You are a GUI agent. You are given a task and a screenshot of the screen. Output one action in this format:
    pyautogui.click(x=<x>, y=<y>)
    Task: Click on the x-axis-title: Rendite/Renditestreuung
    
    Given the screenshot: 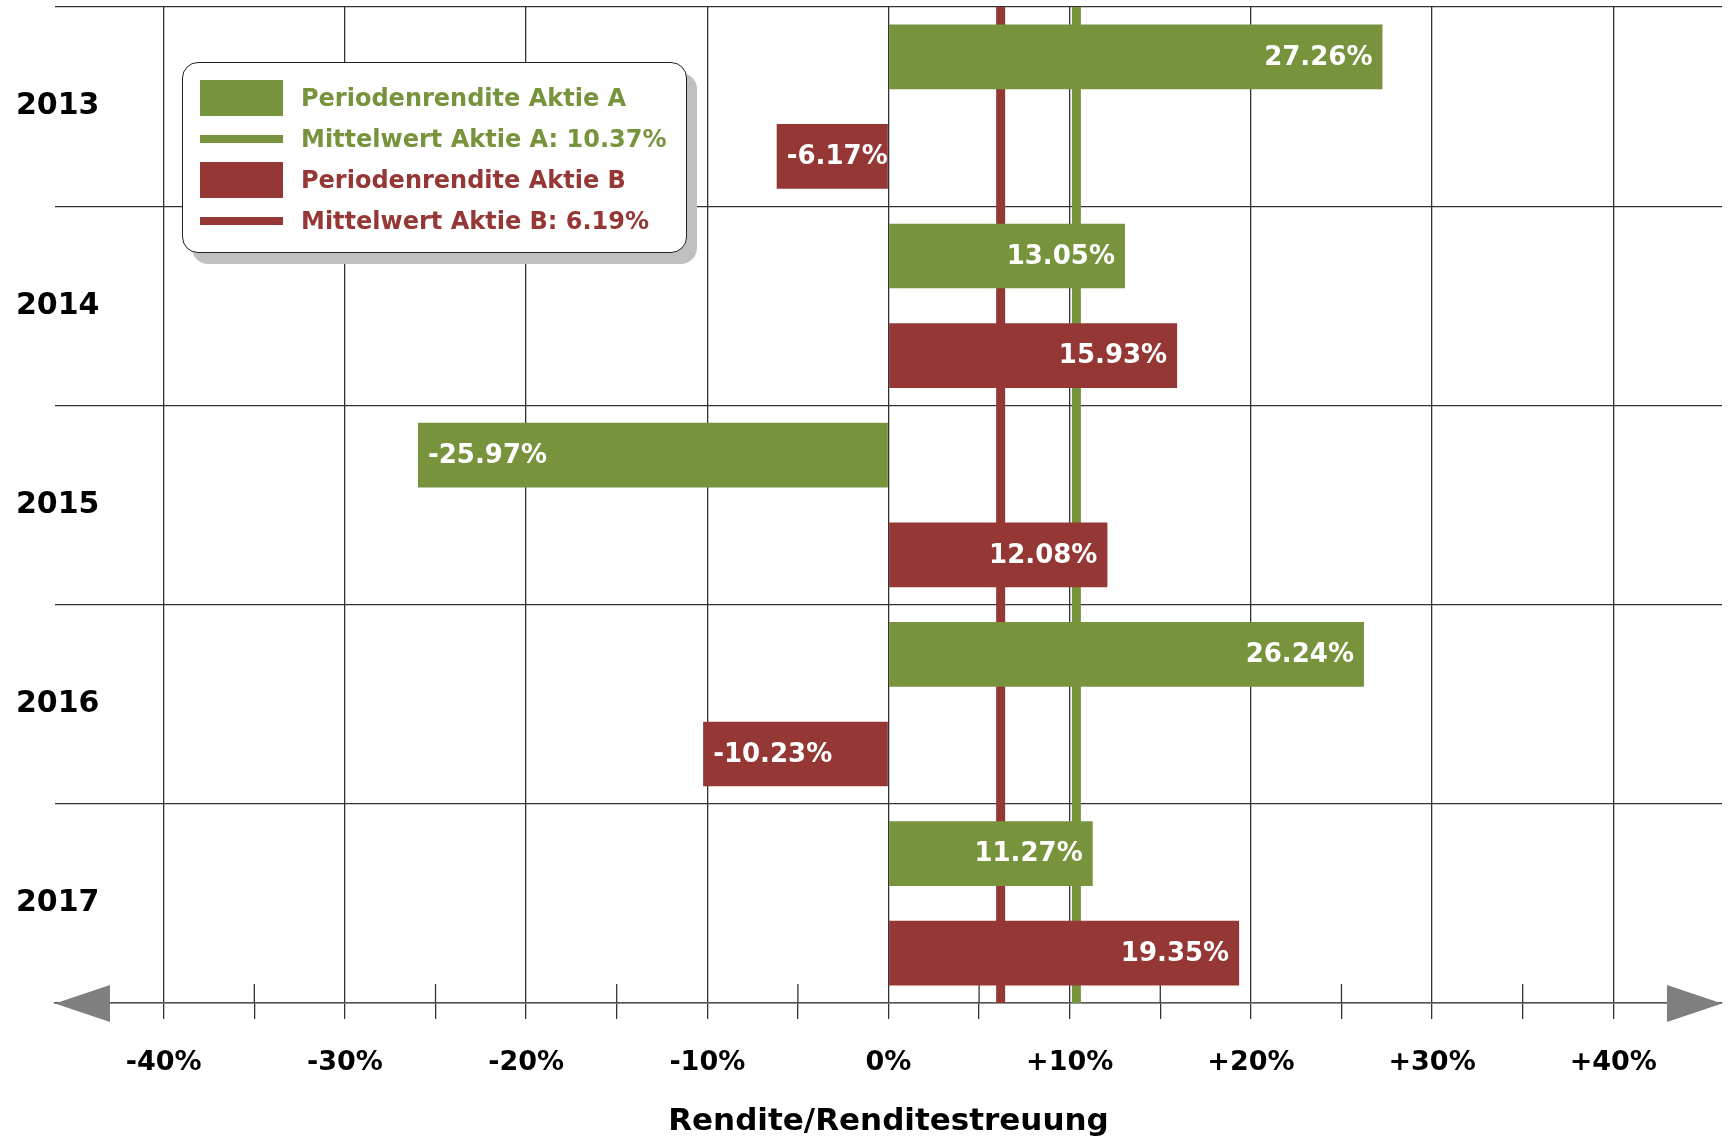 What is the action you would take?
    pyautogui.click(x=888, y=1119)
    